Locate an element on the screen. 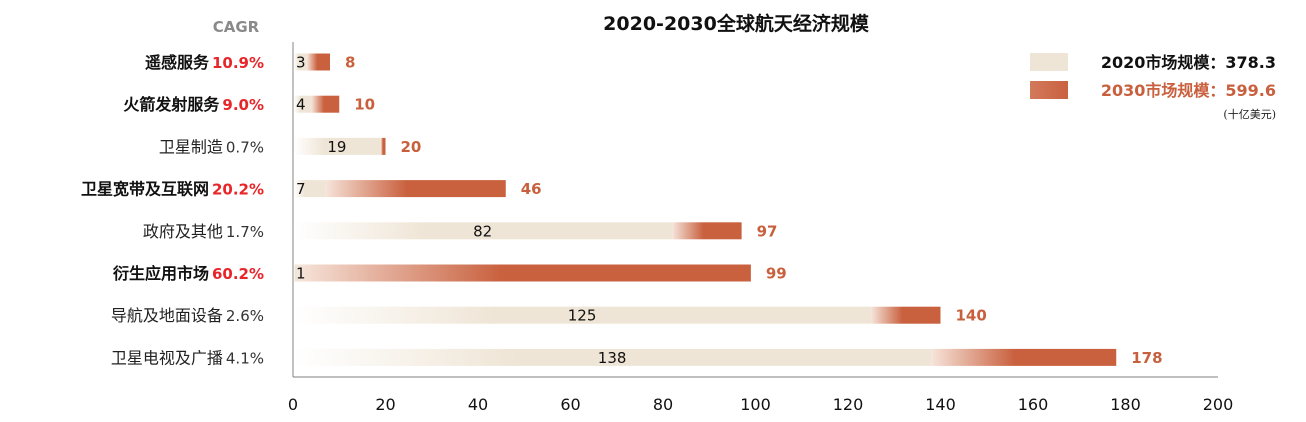  unit-label: (十亿美元) is located at coordinates (1249, 114).